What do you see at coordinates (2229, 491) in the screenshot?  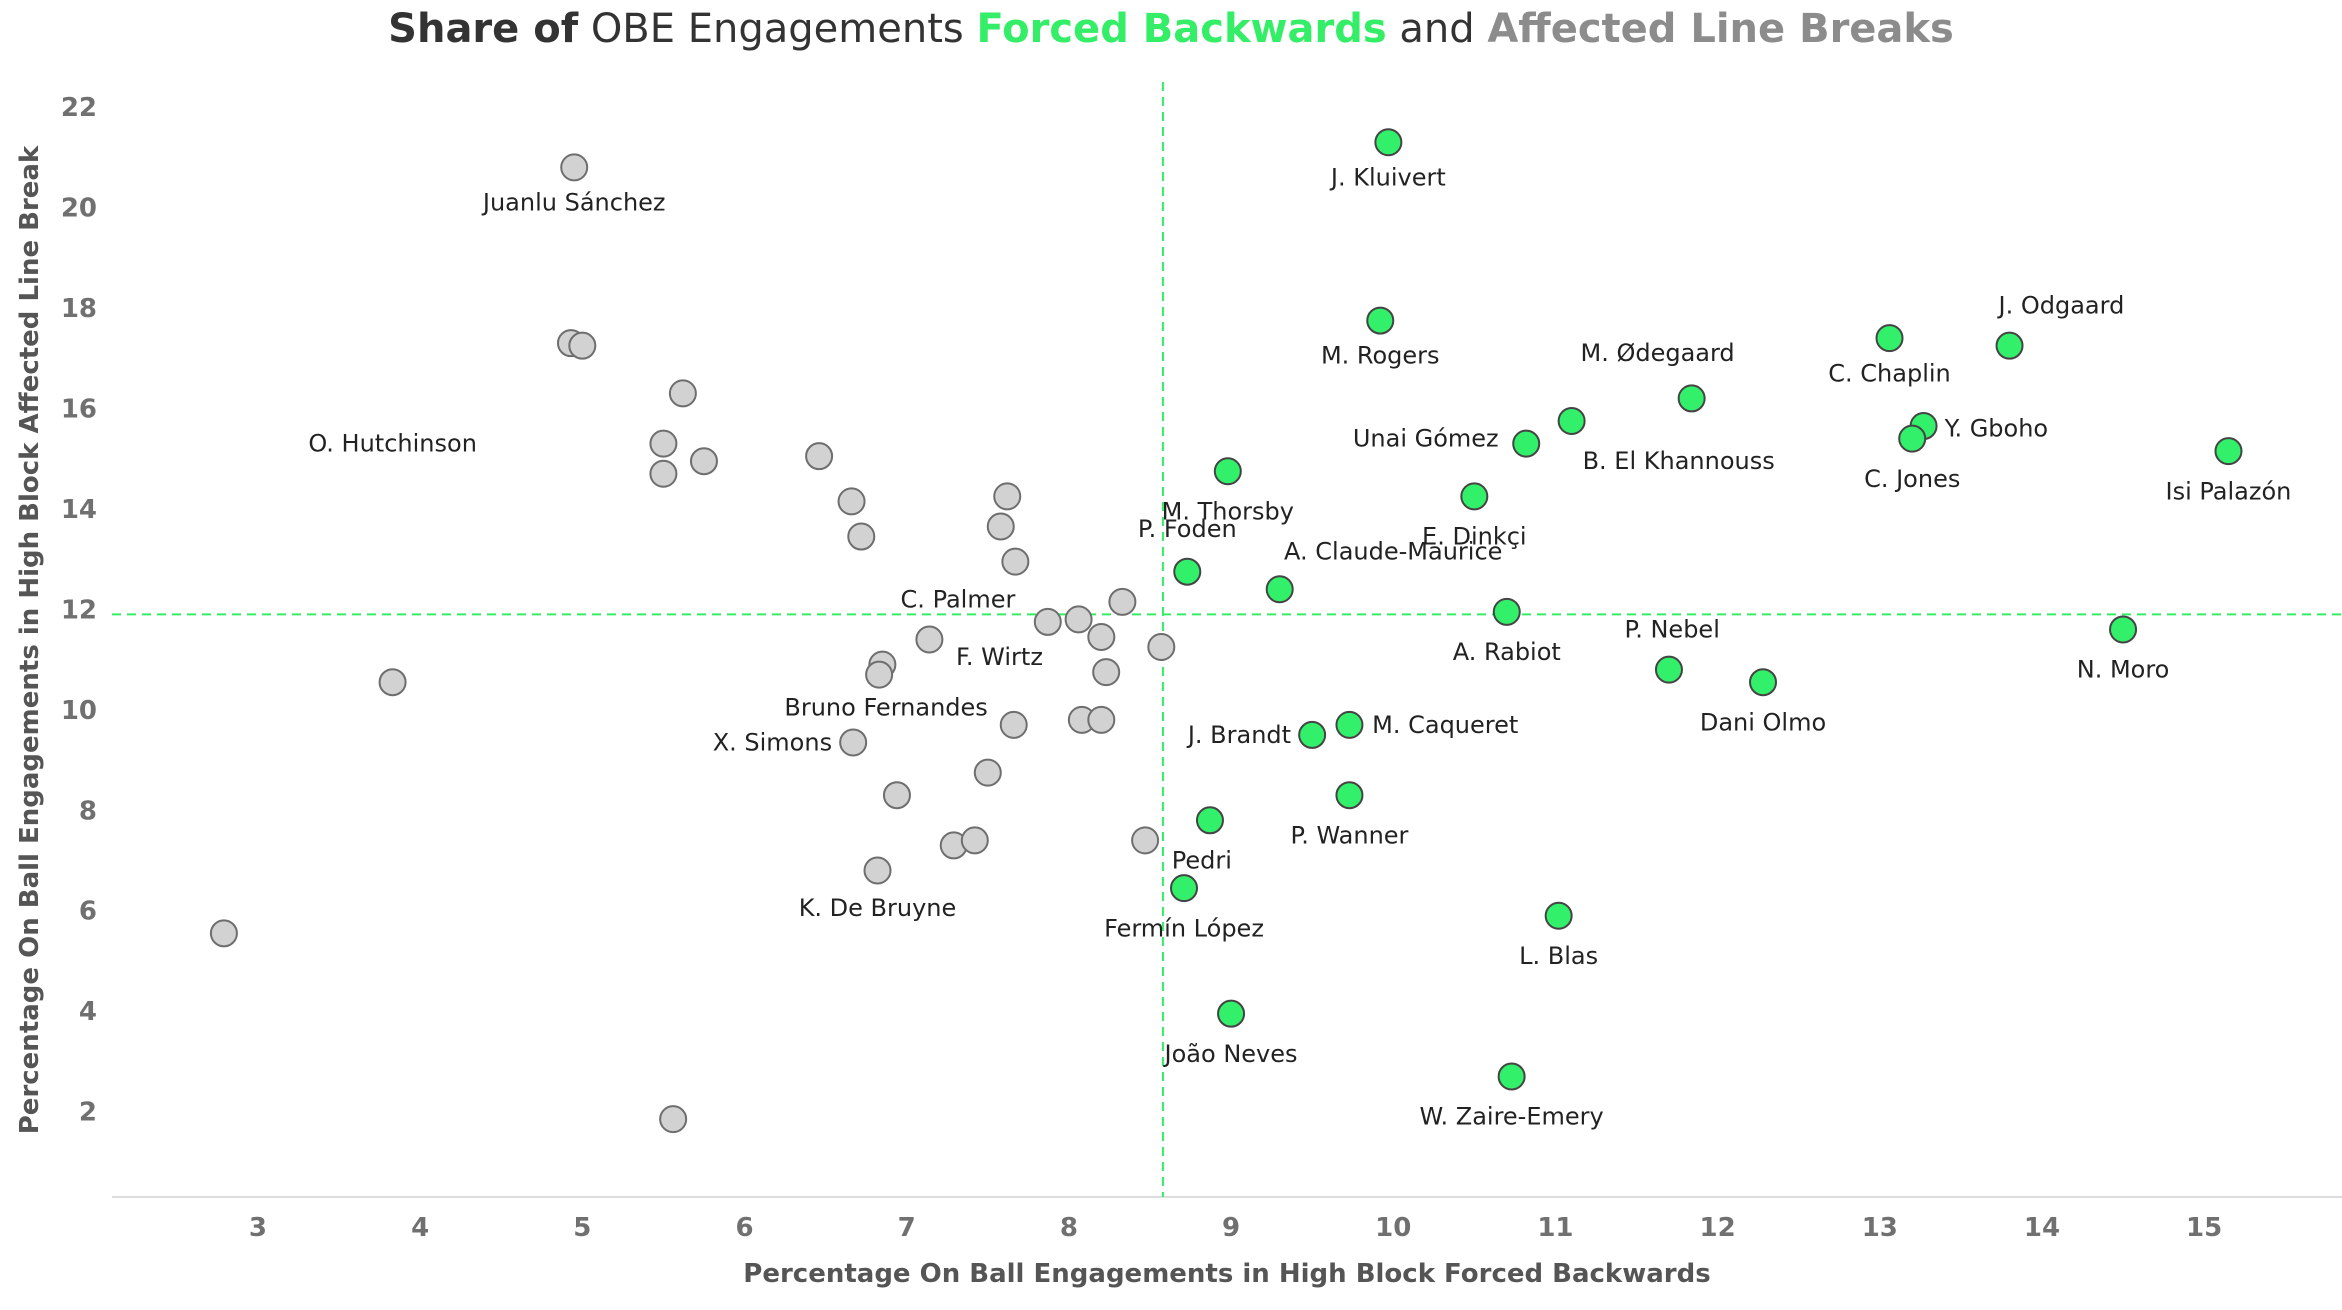 I see `player-label: Isi Palazón` at bounding box center [2229, 491].